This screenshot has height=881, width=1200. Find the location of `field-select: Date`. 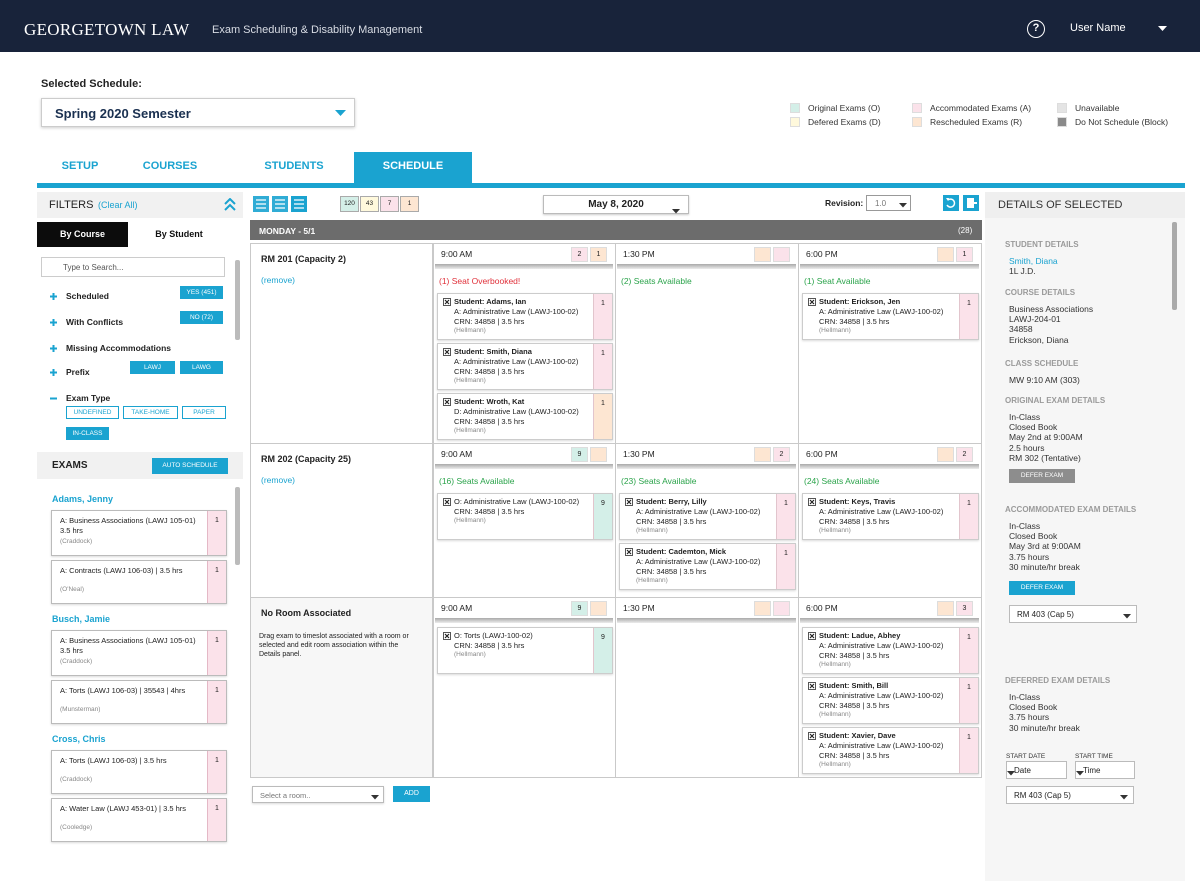

field-select: Date is located at coordinates (1036, 769).